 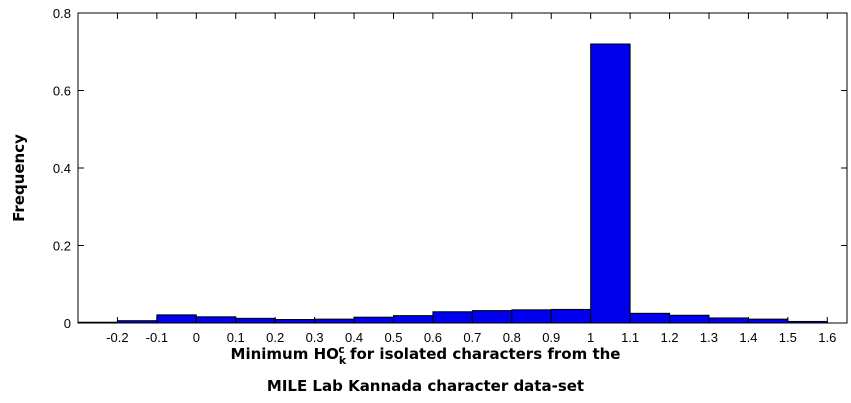 I want to click on x-tick-label: 1.3, so click(x=709, y=337).